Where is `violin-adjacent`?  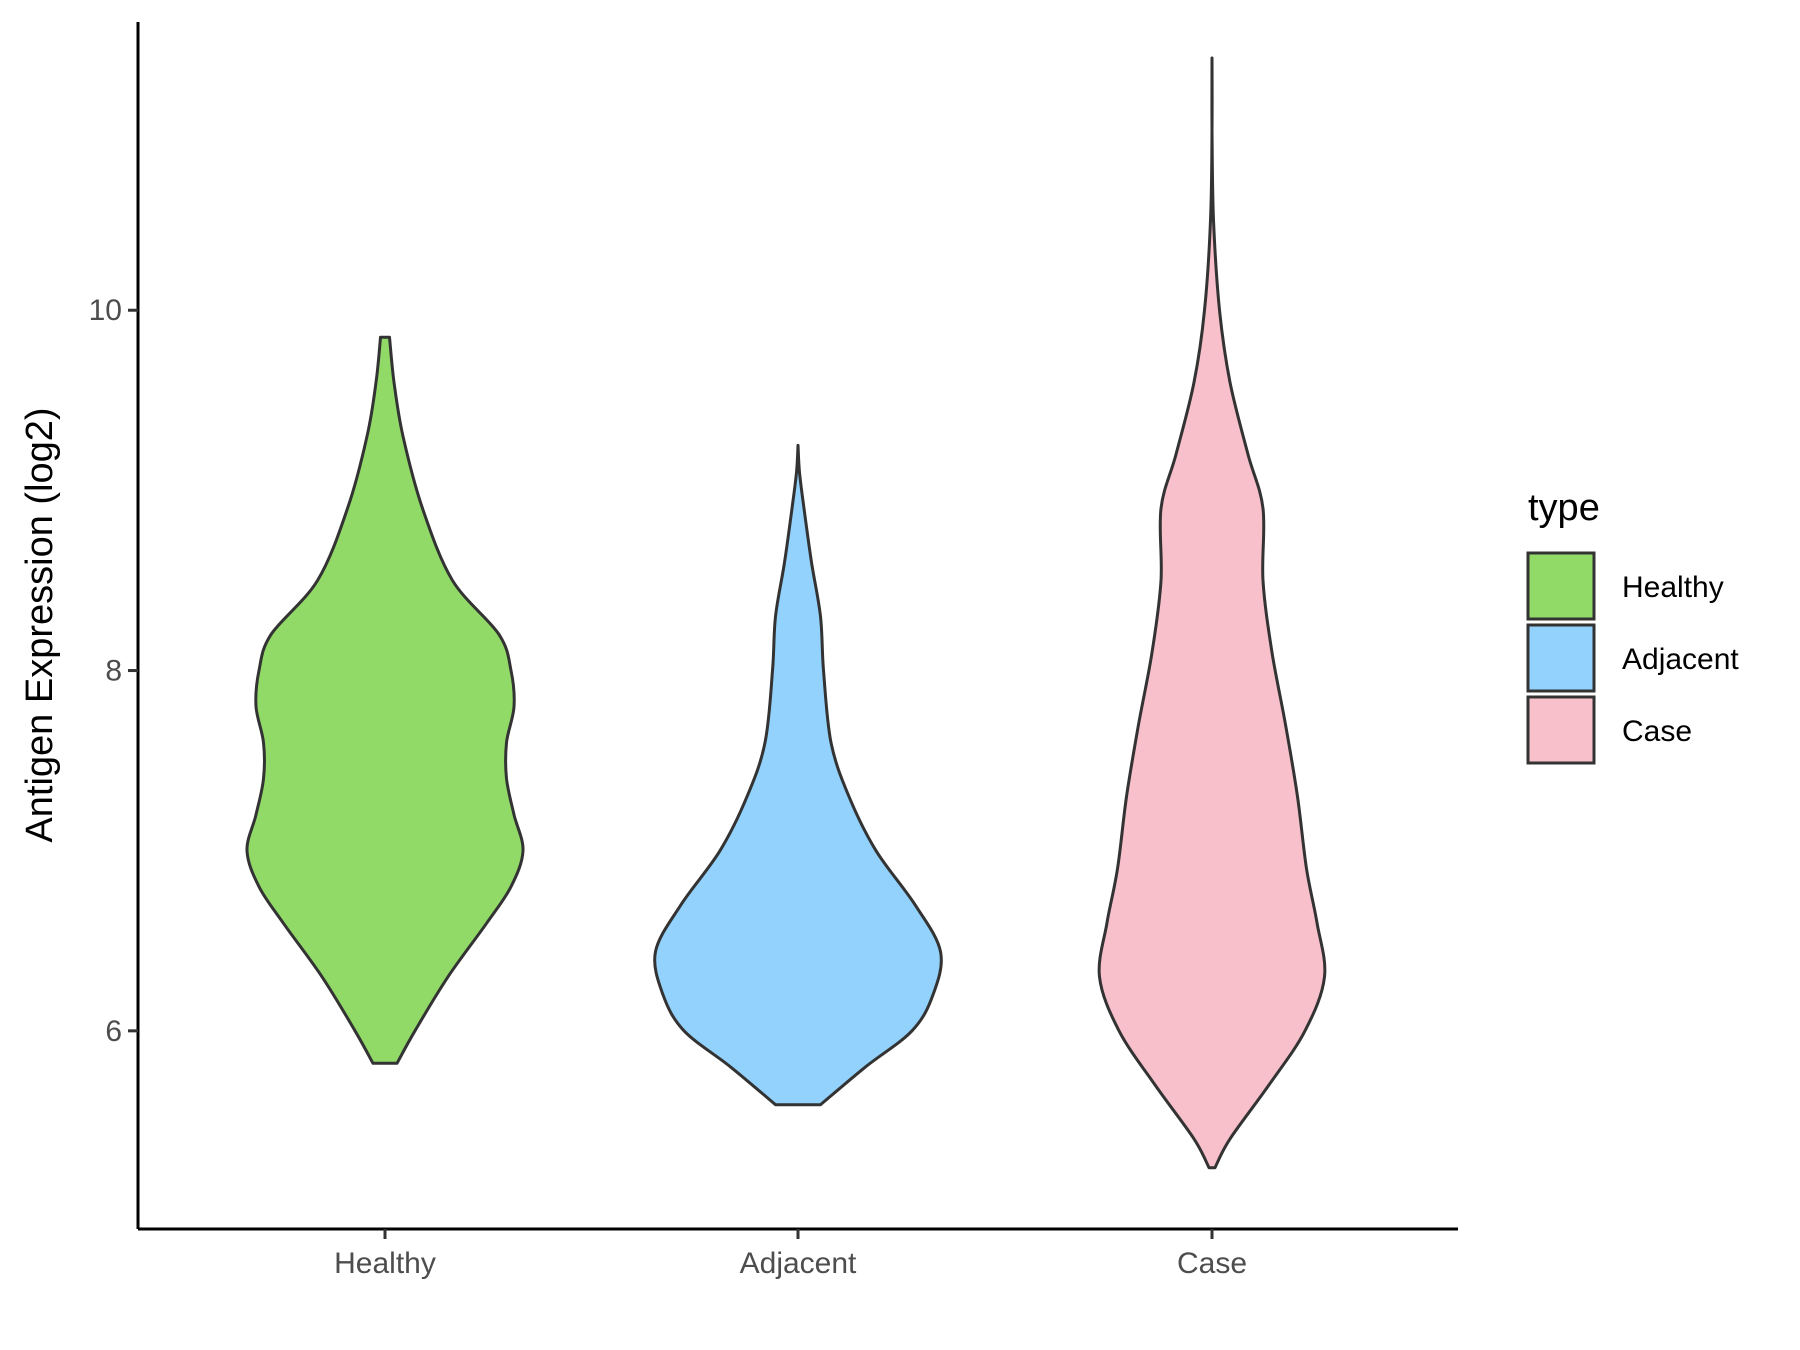
violin-adjacent is located at coordinates (798, 775).